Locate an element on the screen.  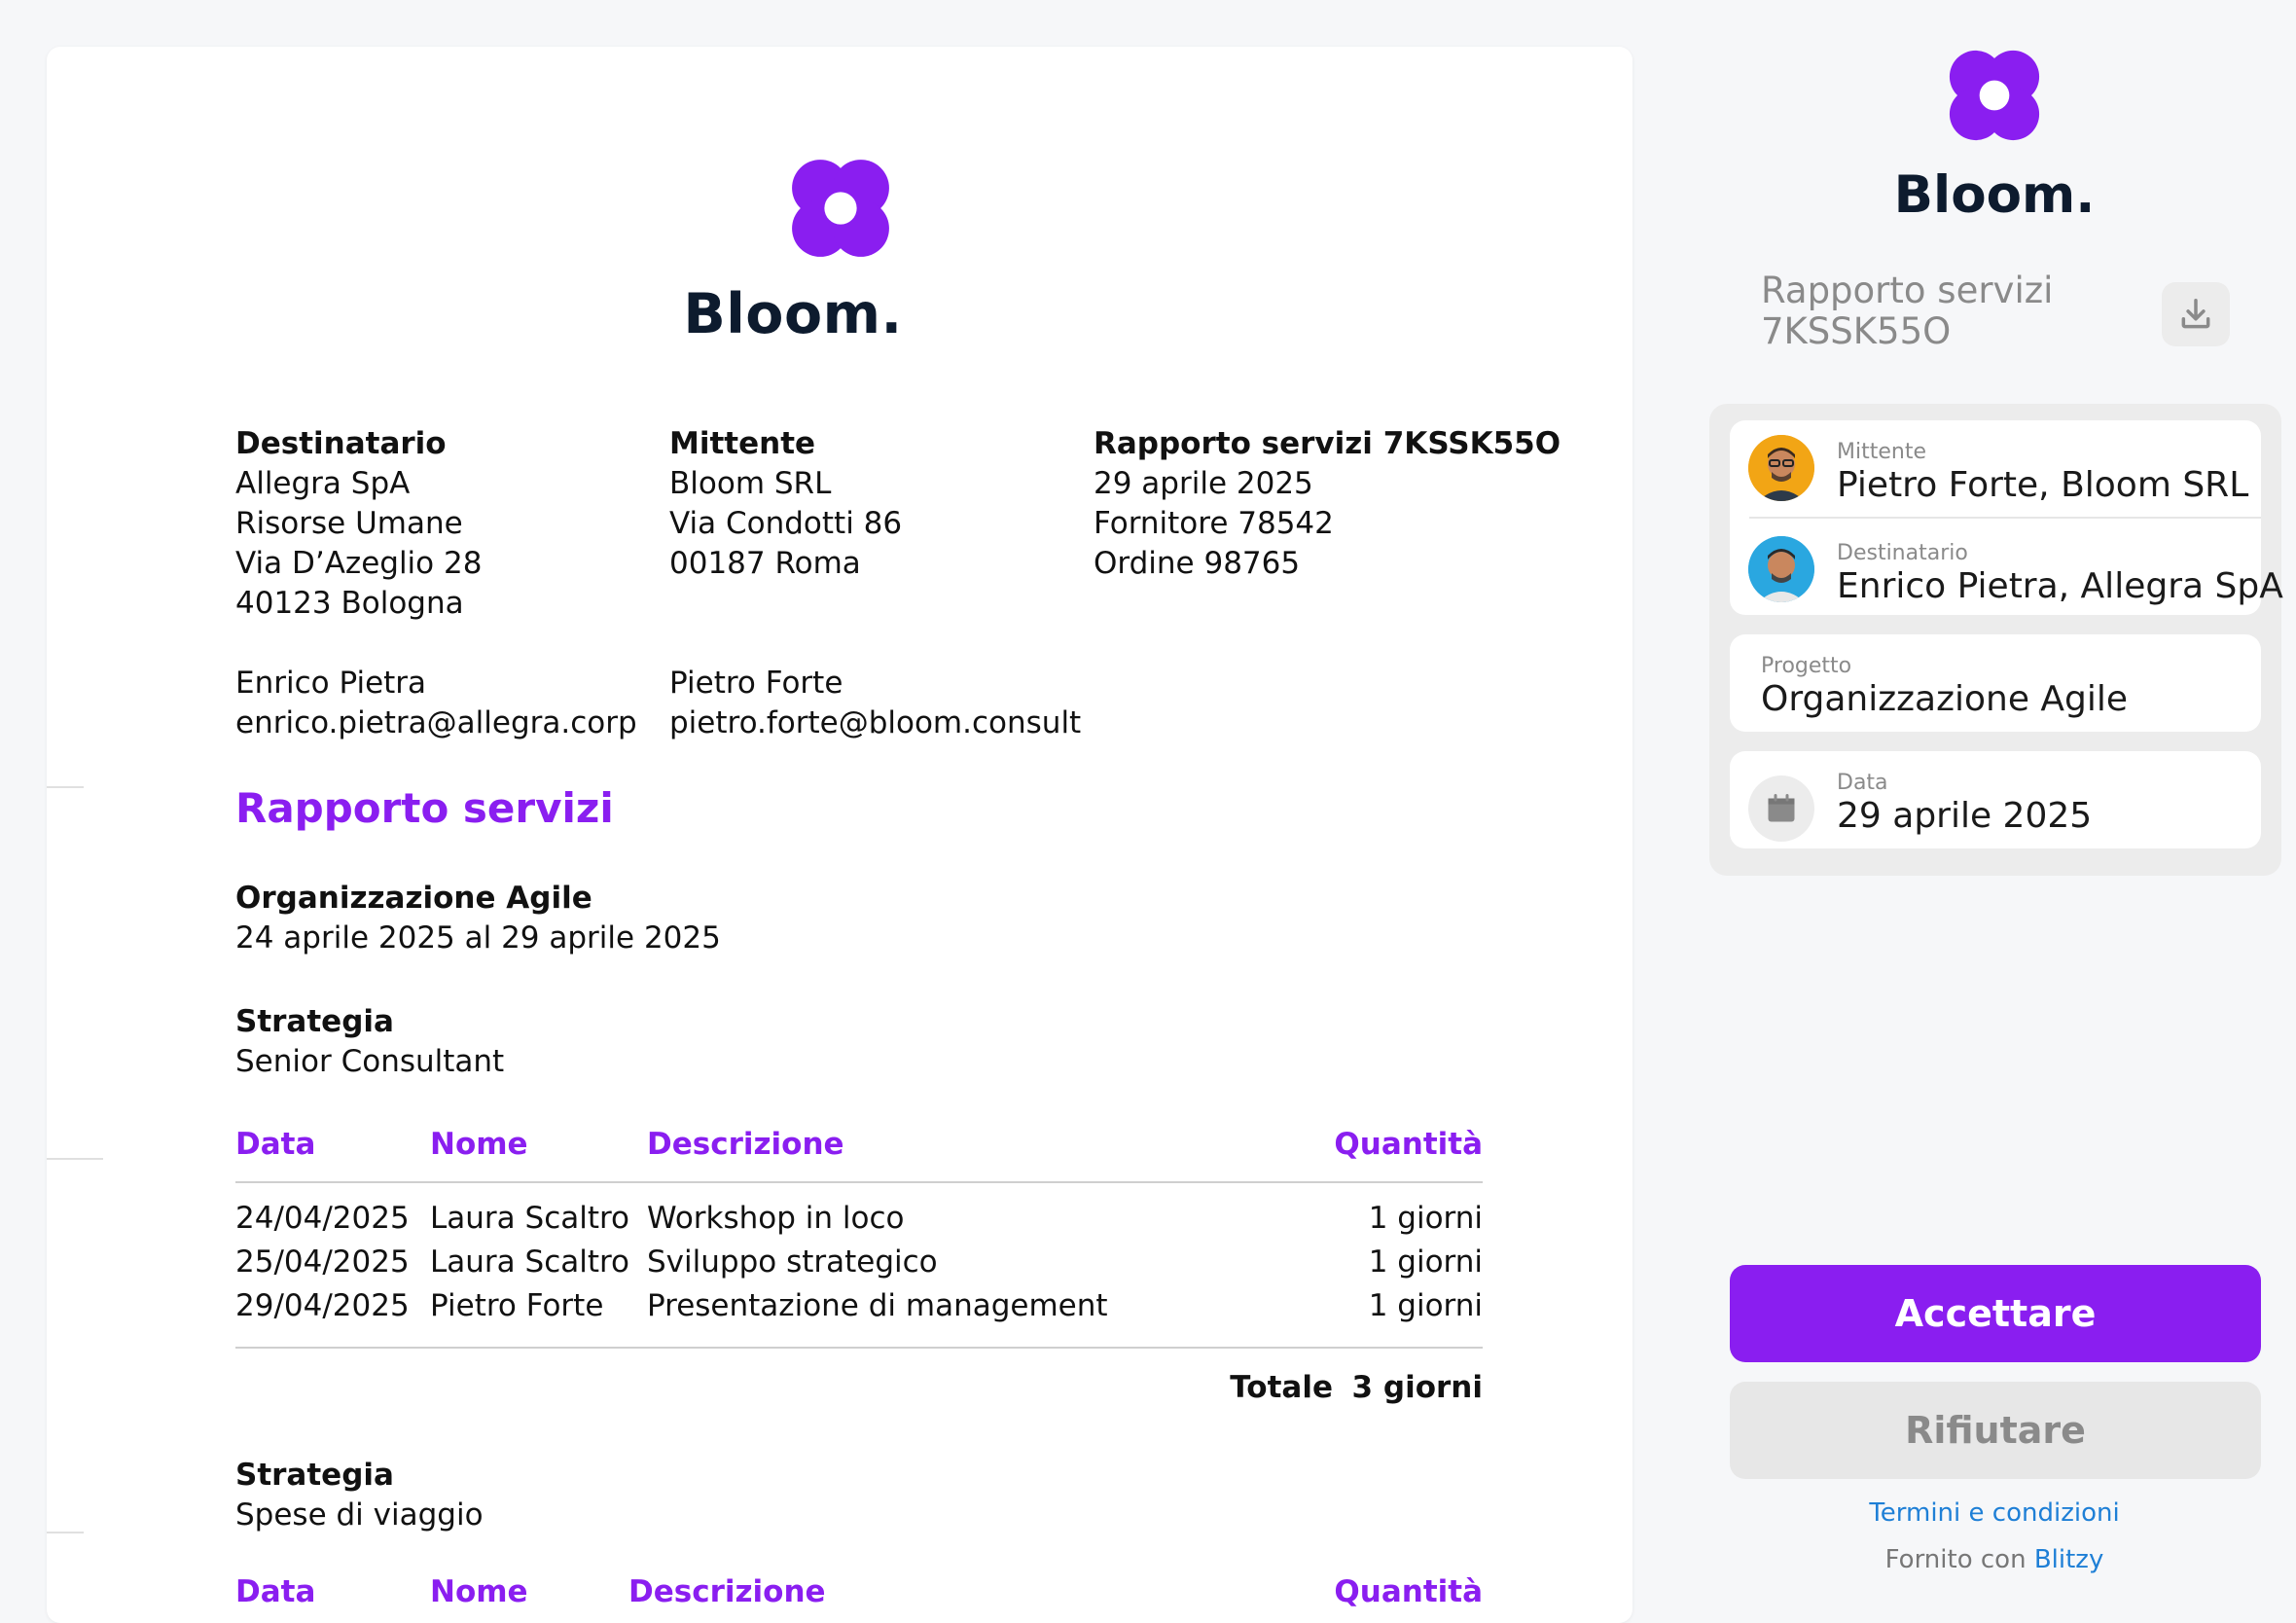
project-label: Progetto is located at coordinates (1806, 666).